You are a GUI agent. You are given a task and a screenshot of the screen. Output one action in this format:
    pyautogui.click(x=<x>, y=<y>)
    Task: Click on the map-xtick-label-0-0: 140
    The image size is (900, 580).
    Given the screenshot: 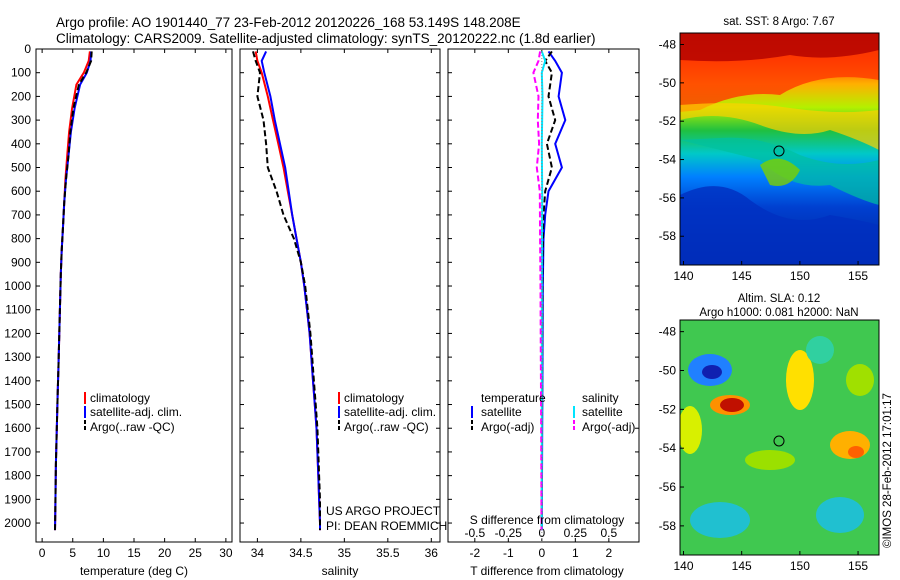 What is the action you would take?
    pyautogui.click(x=683, y=276)
    